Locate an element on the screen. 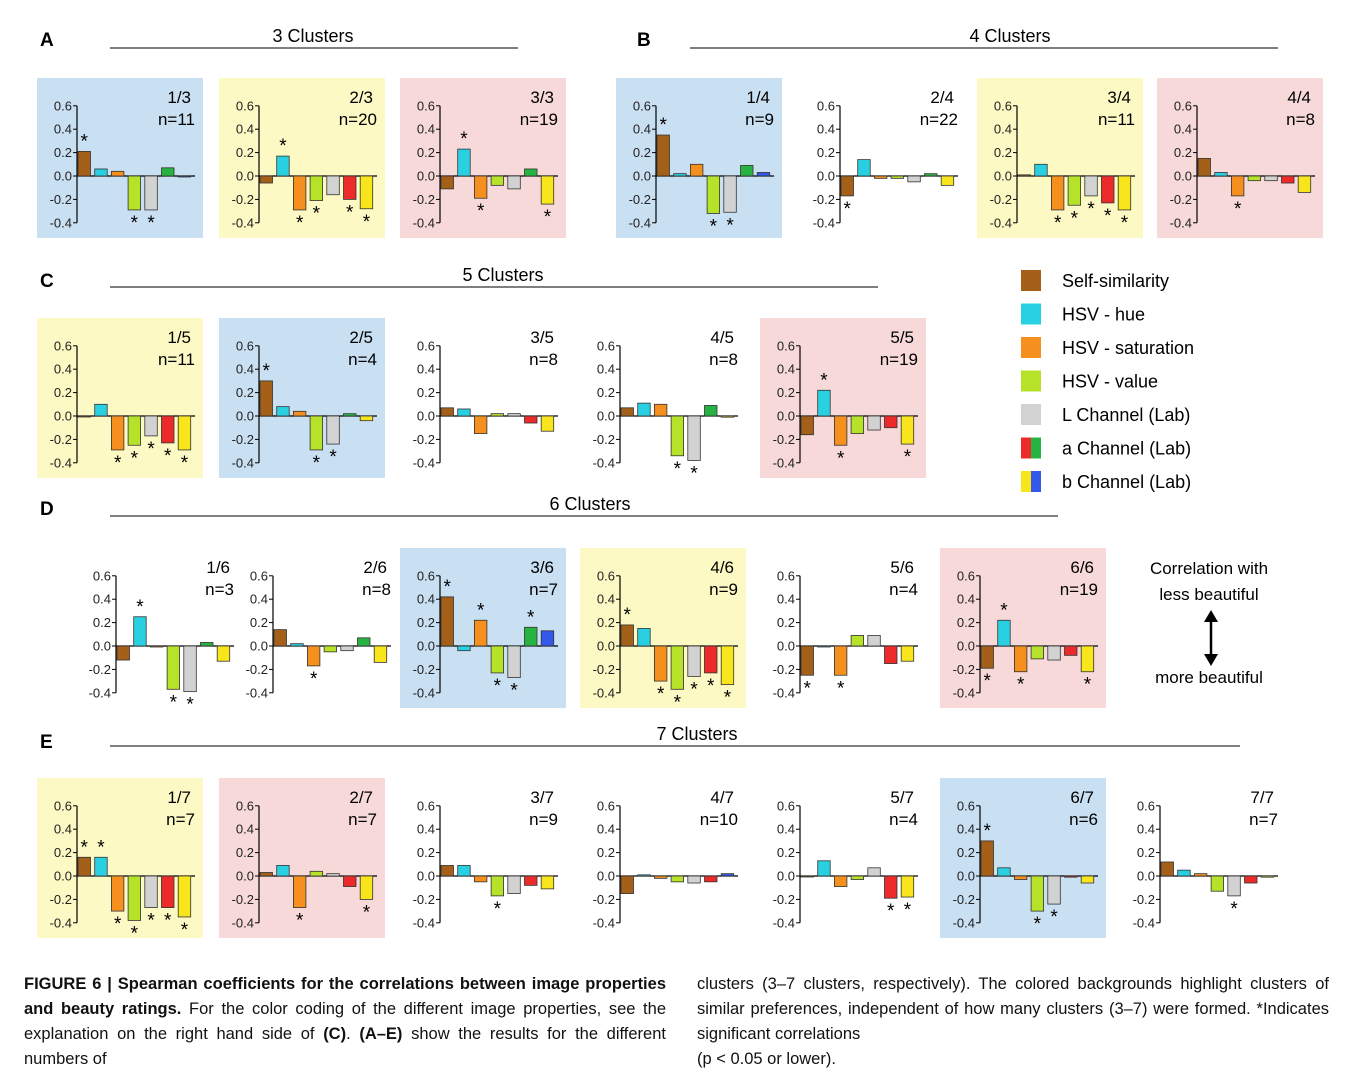 This screenshot has height=1078, width=1355. panel-cluster-label: 2/5 is located at coordinates (361, 337).